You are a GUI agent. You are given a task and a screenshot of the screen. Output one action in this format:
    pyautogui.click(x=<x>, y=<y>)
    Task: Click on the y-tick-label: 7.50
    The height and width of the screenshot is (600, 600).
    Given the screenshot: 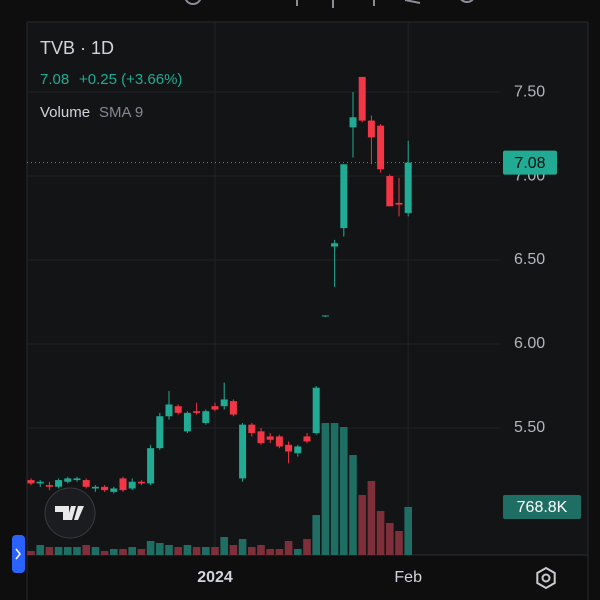 What is the action you would take?
    pyautogui.click(x=529, y=91)
    